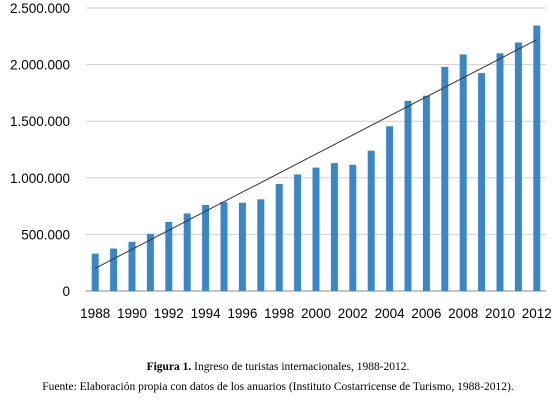 The height and width of the screenshot is (402, 556). Describe the element at coordinates (40, 121) in the screenshot. I see `y-tick-label: 1.500.000` at that location.